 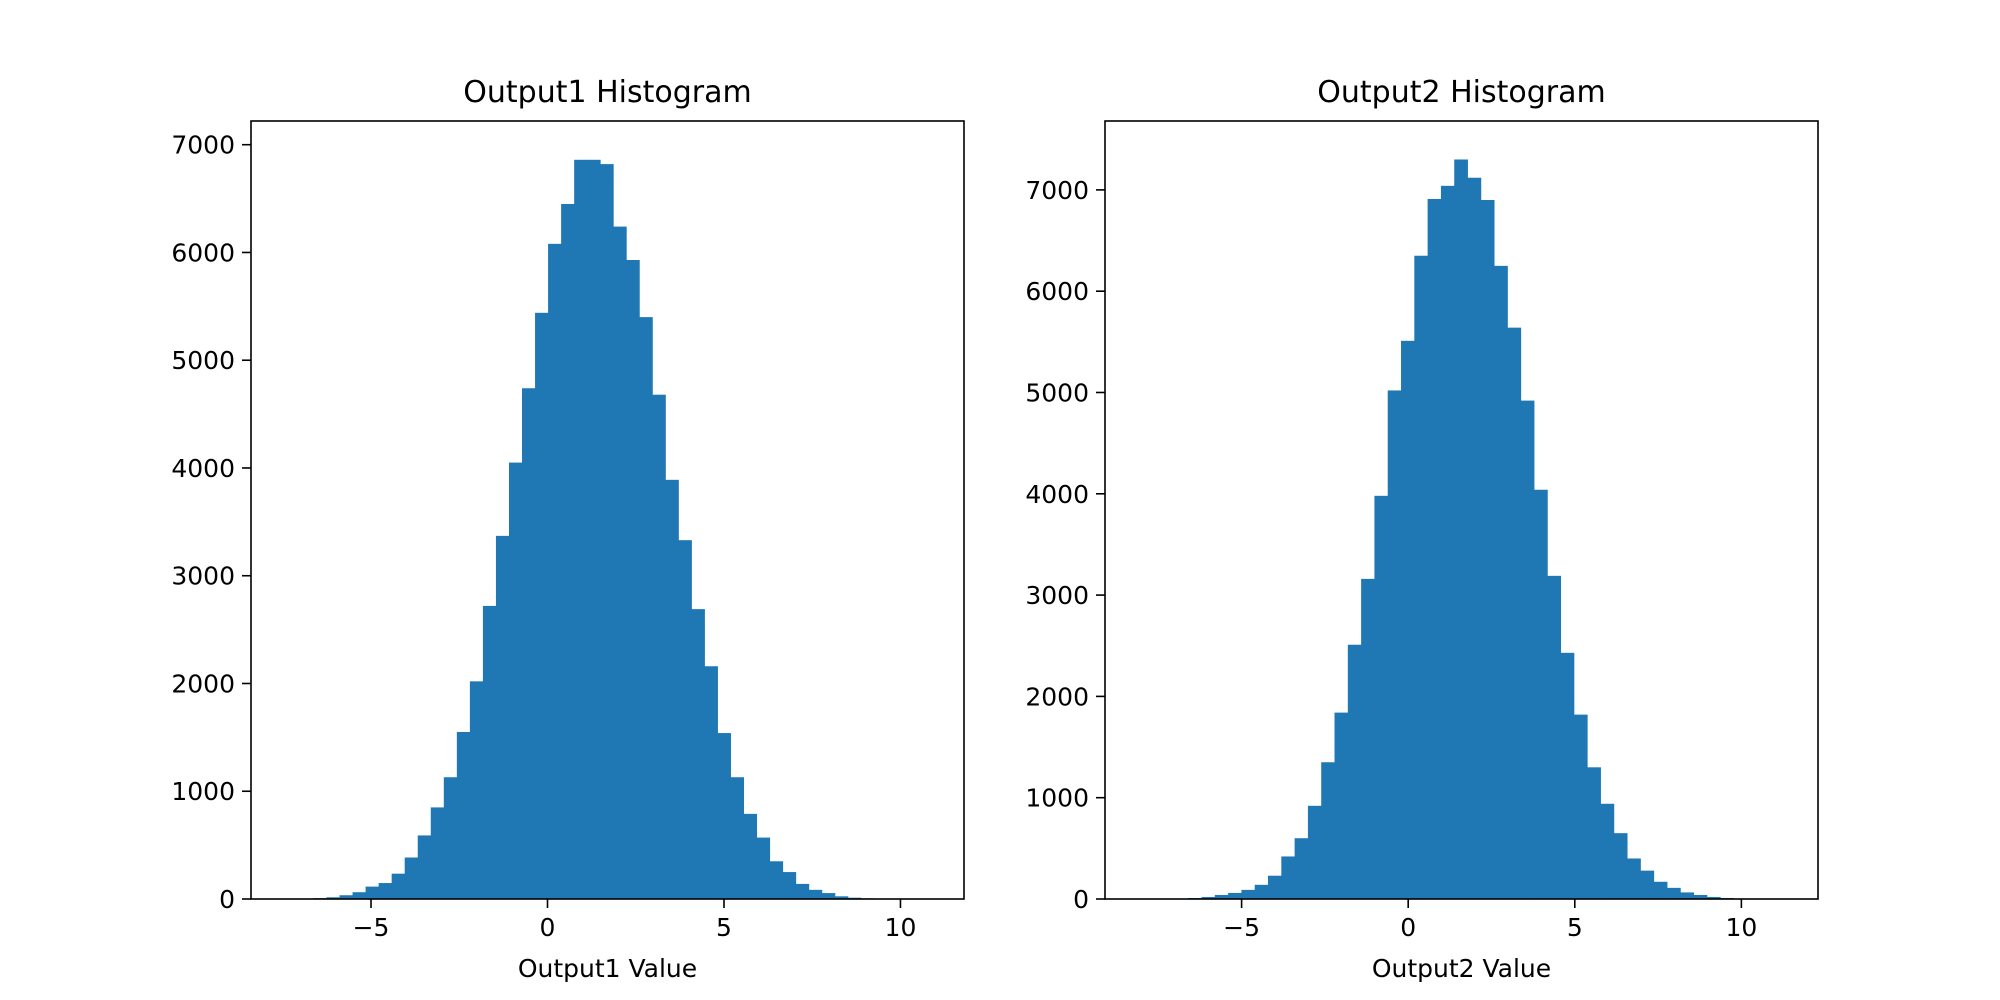 I want to click on x-axis-label: Output2 Value, so click(x=1461, y=968).